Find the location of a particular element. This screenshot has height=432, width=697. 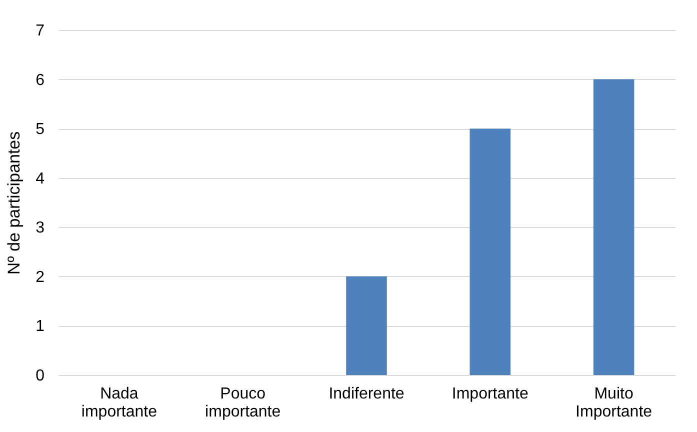

x-tick-label: Importante is located at coordinates (490, 394).